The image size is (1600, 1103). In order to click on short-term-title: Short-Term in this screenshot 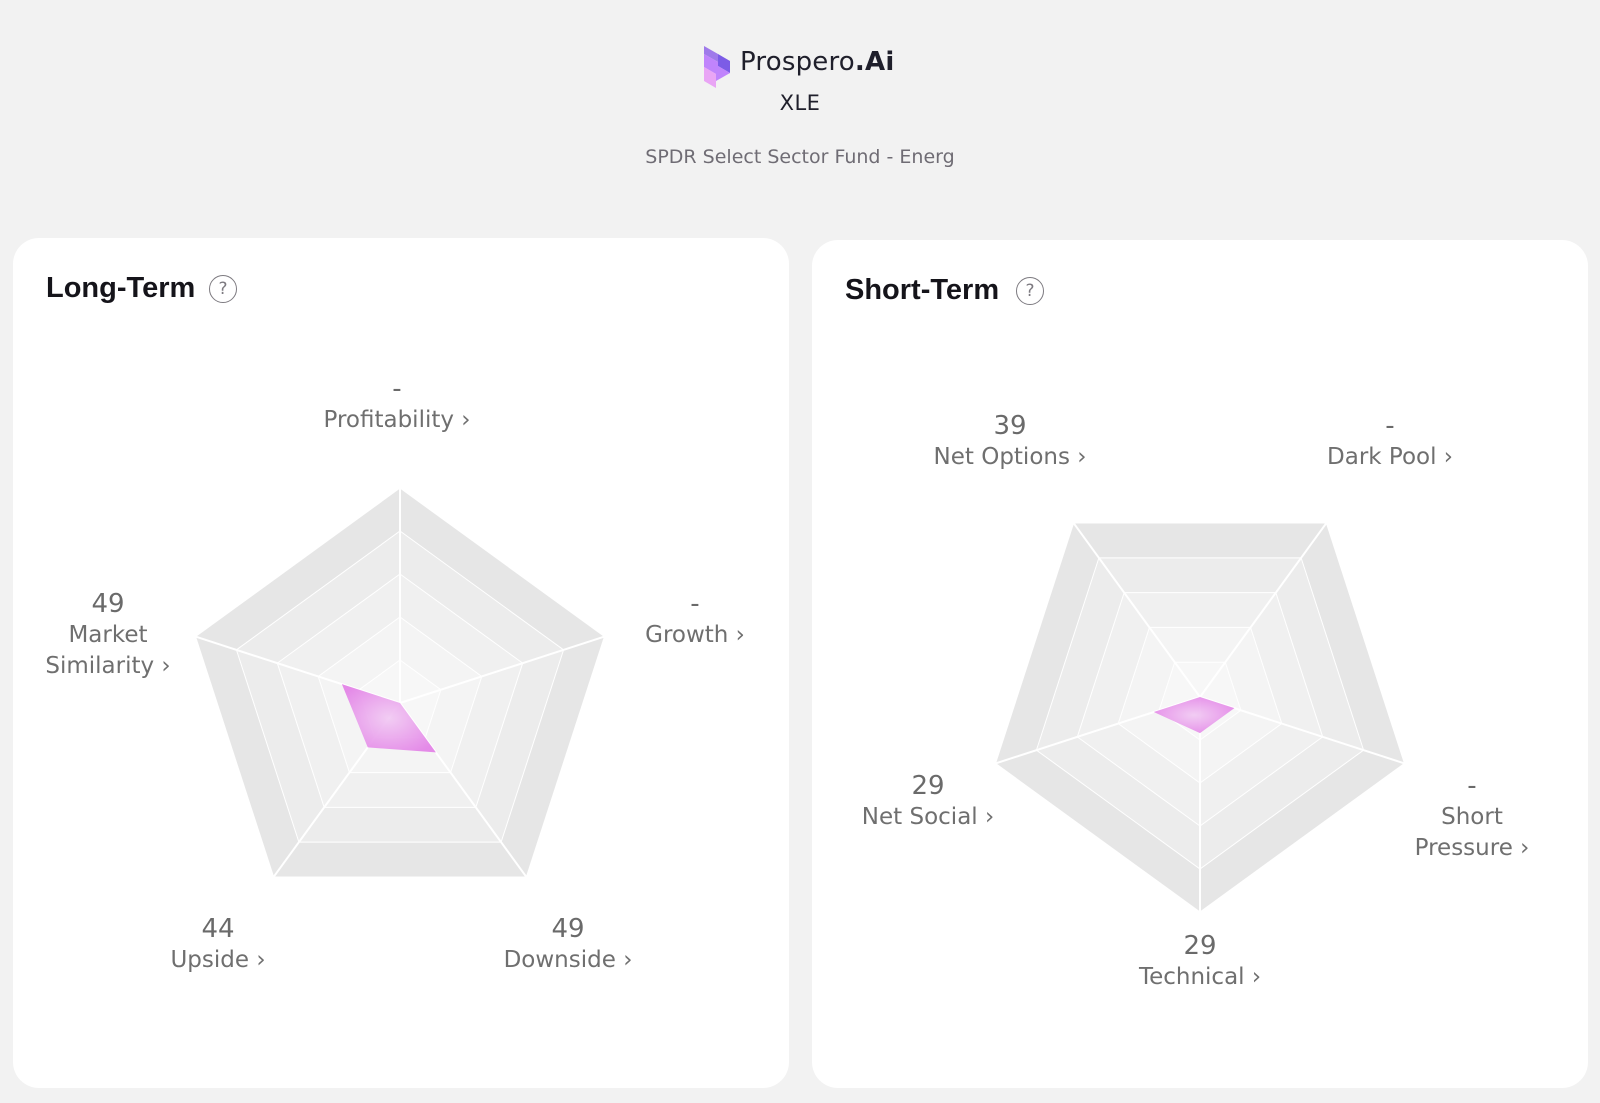, I will do `click(922, 290)`.